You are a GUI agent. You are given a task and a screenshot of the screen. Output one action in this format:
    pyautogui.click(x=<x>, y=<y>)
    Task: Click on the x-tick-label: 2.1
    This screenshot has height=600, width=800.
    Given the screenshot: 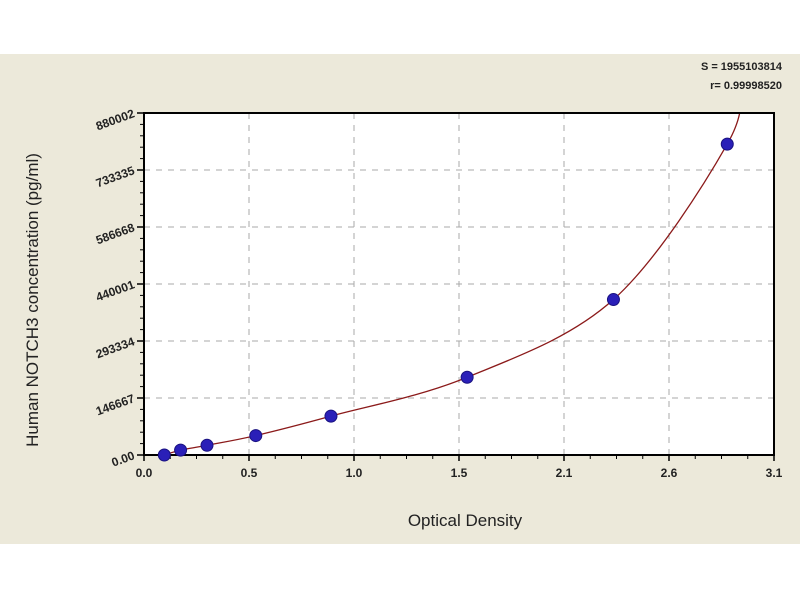 What is the action you would take?
    pyautogui.click(x=564, y=473)
    